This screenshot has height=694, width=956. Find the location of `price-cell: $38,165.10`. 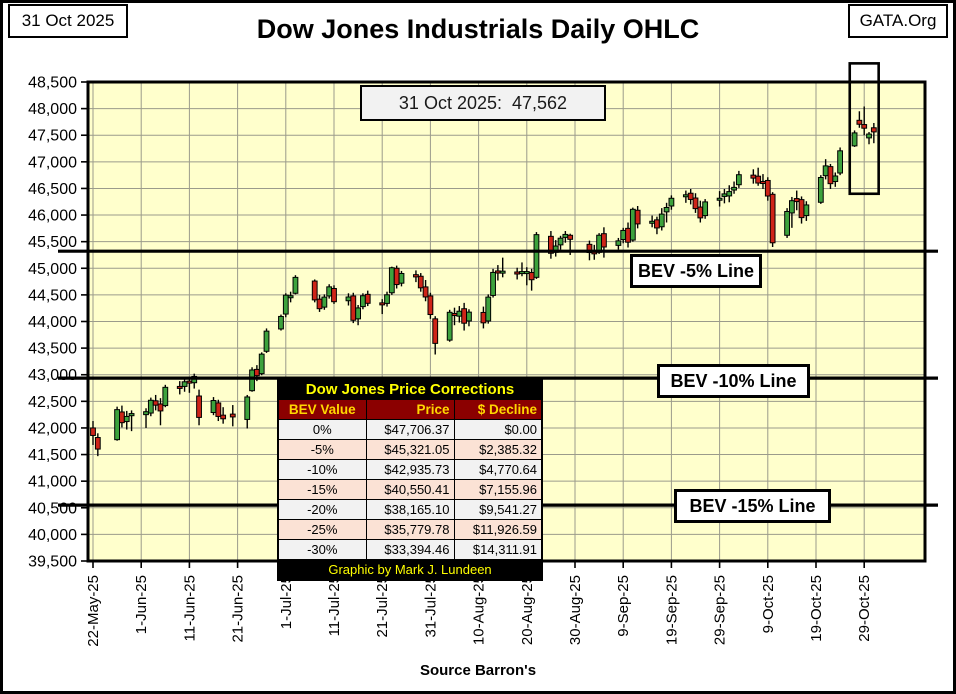

price-cell: $38,165.10 is located at coordinates (410, 509).